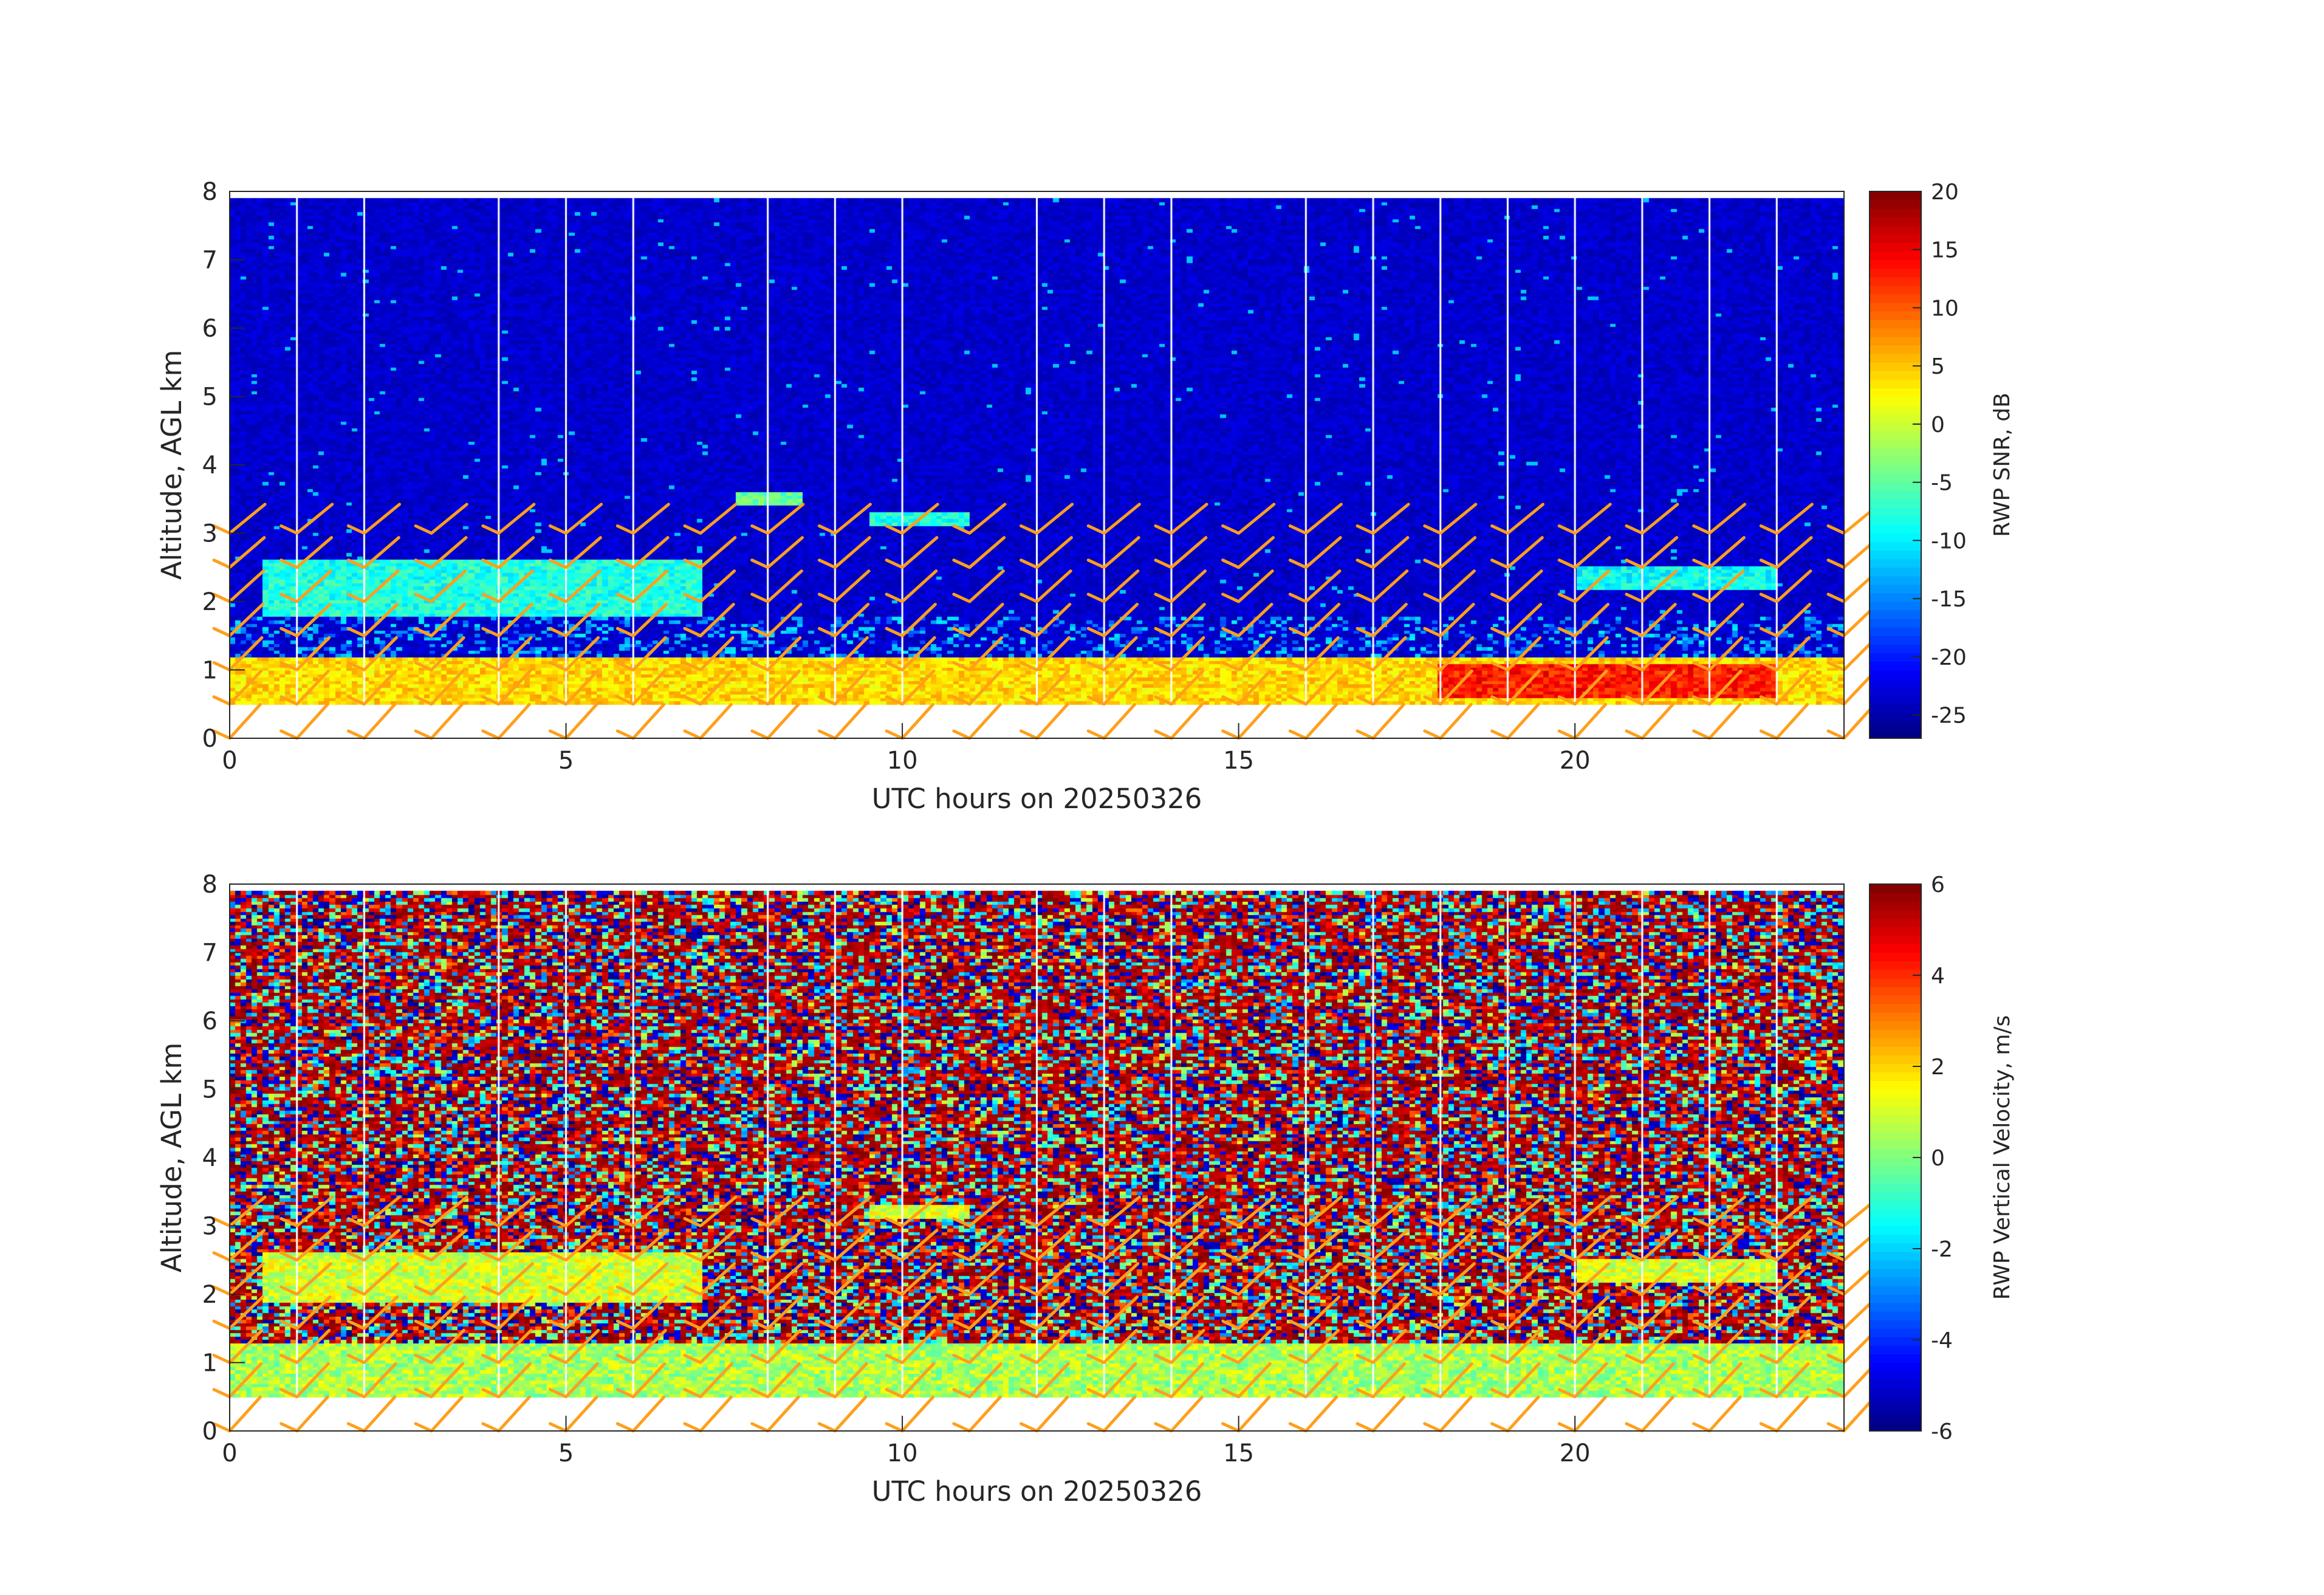 The width and height of the screenshot is (2324, 1595). I want to click on colorbar-tick-label: 2, so click(1938, 1067).